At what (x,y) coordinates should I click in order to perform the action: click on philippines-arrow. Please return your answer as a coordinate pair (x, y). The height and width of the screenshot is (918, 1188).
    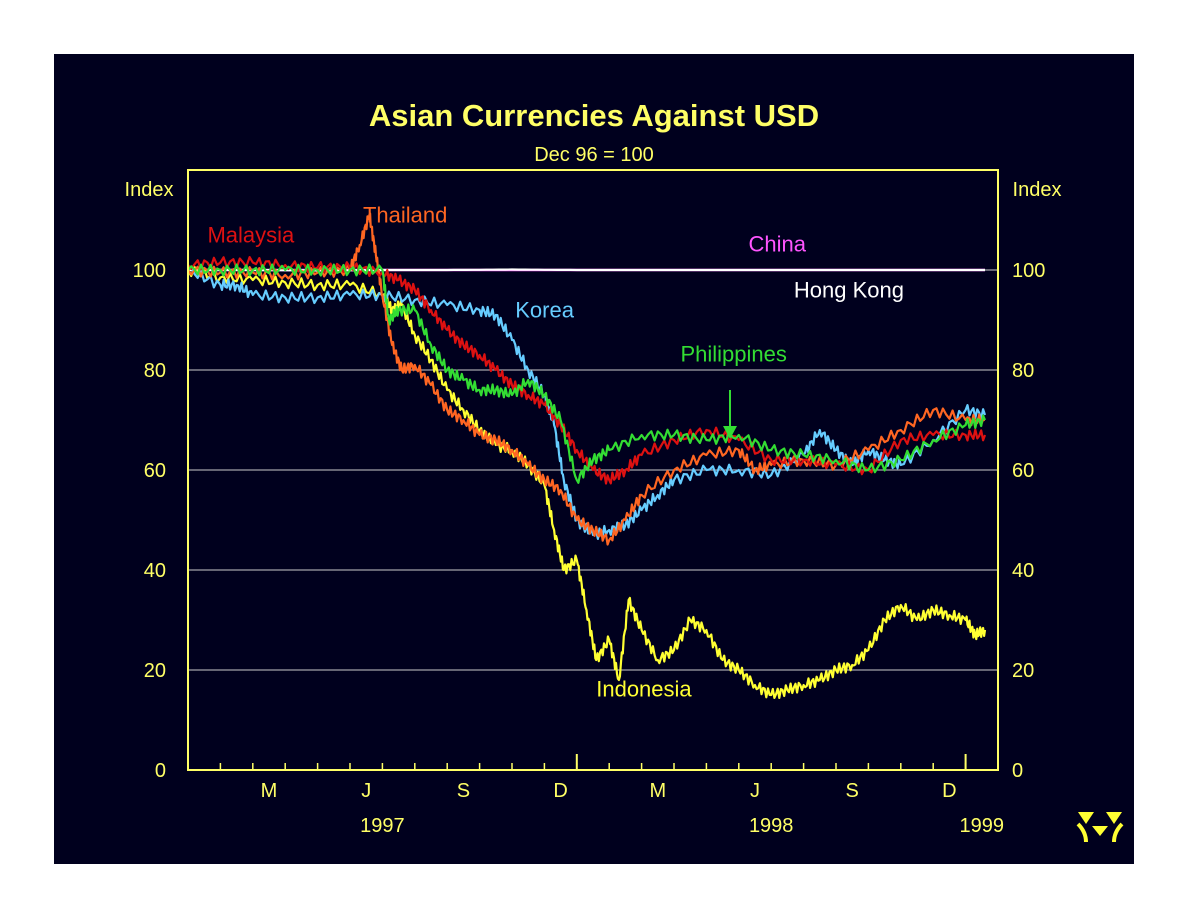
    Looking at the image, I should click on (730, 414).